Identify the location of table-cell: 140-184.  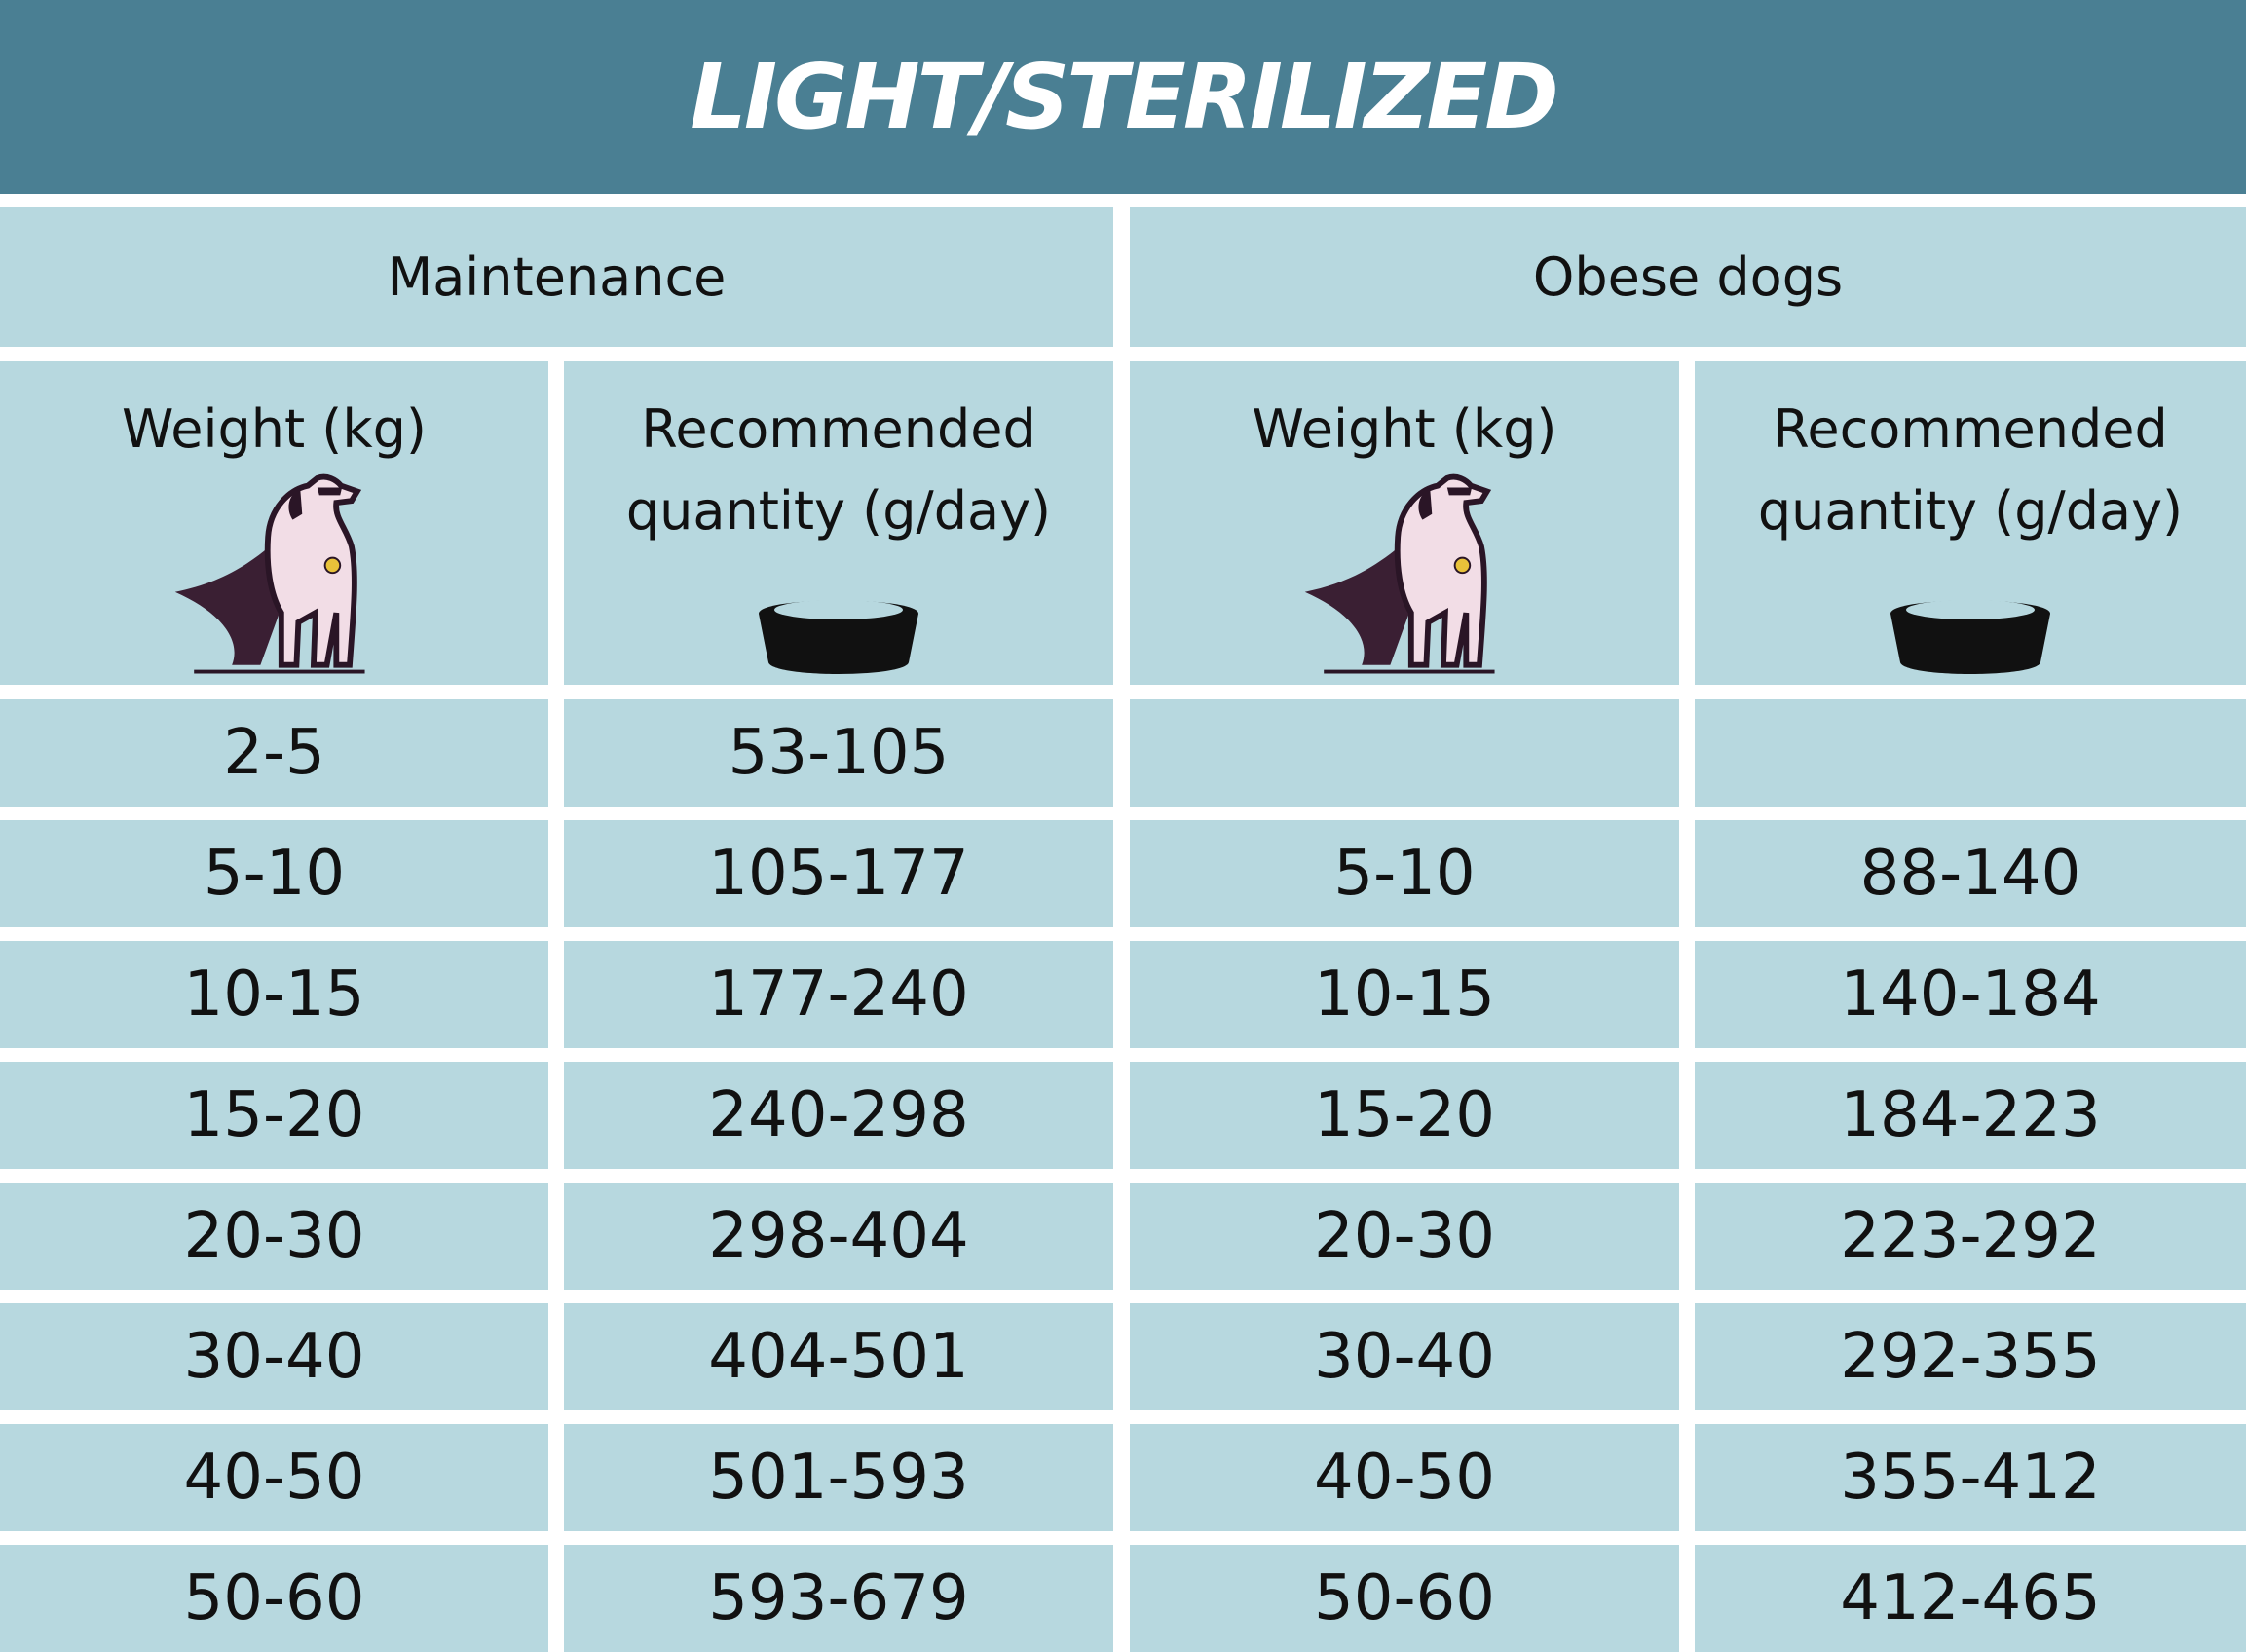
(1970, 994).